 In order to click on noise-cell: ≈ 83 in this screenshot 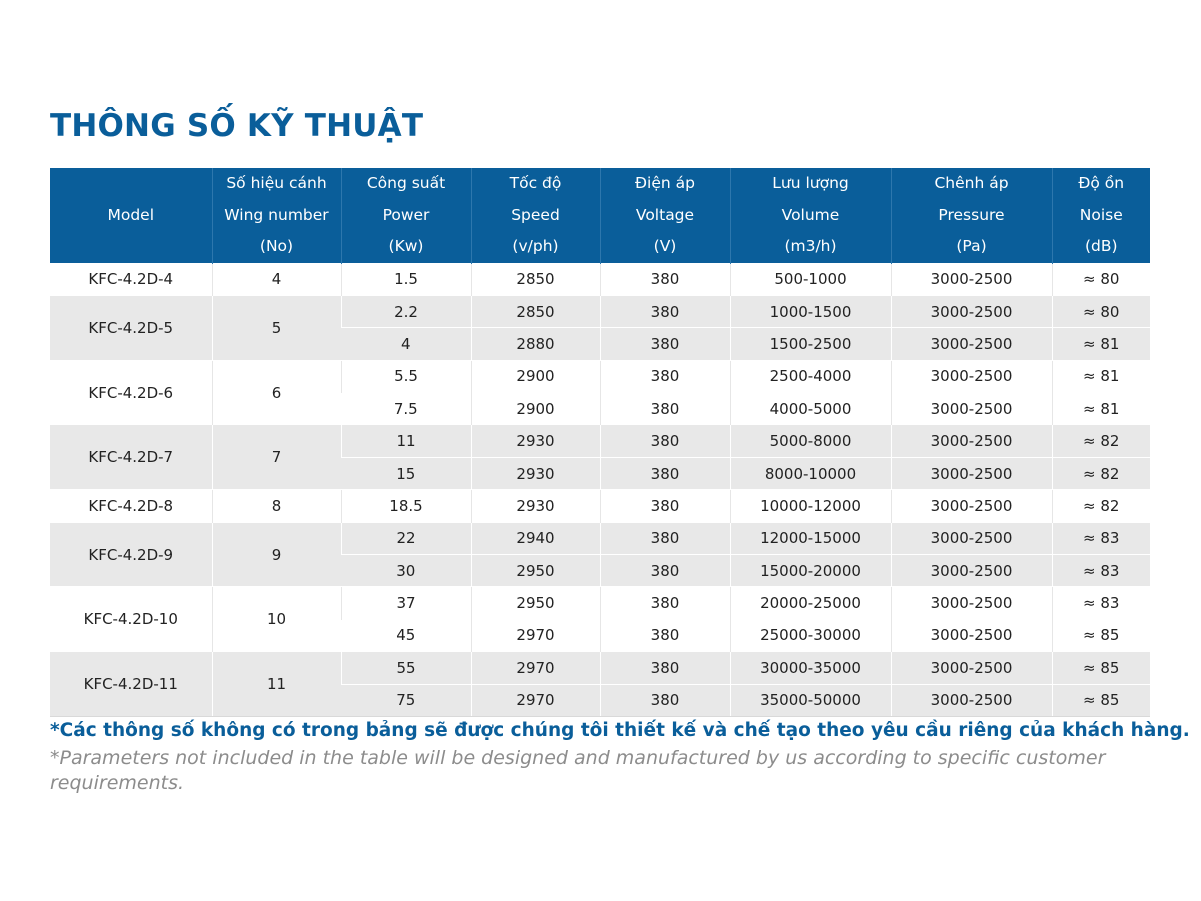, I will do `click(1100, 538)`.